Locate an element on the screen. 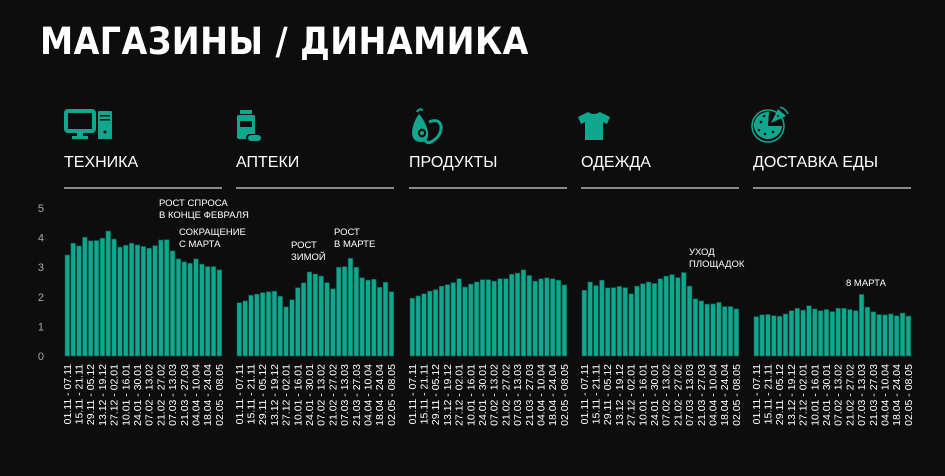 The height and width of the screenshot is (476, 945). x-tick-label: 07.02 - 13.02 is located at coordinates (495, 395).